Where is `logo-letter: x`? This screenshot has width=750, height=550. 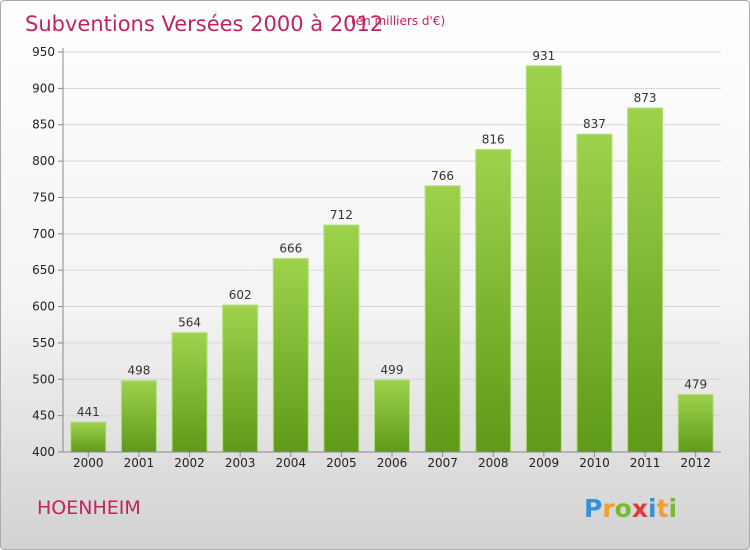
logo-letter: x is located at coordinates (640, 508).